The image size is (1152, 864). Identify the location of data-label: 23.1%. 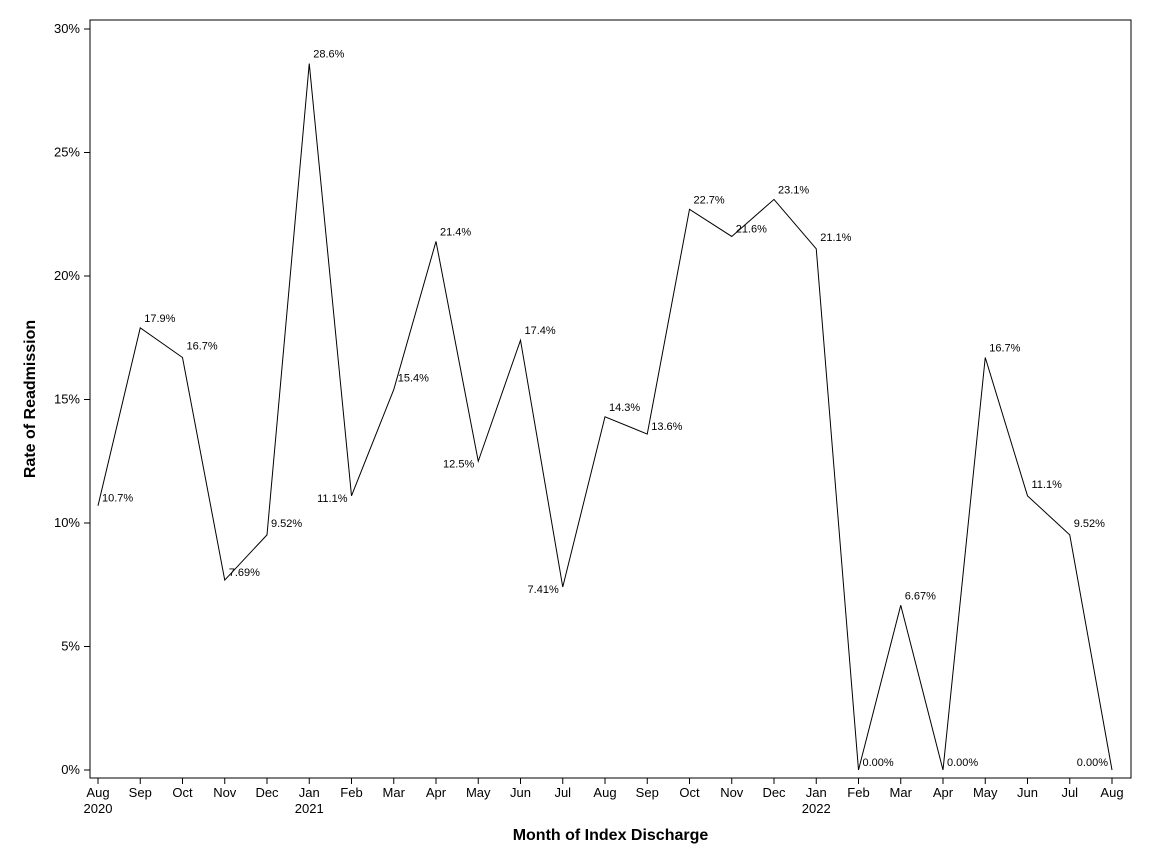
(793, 190).